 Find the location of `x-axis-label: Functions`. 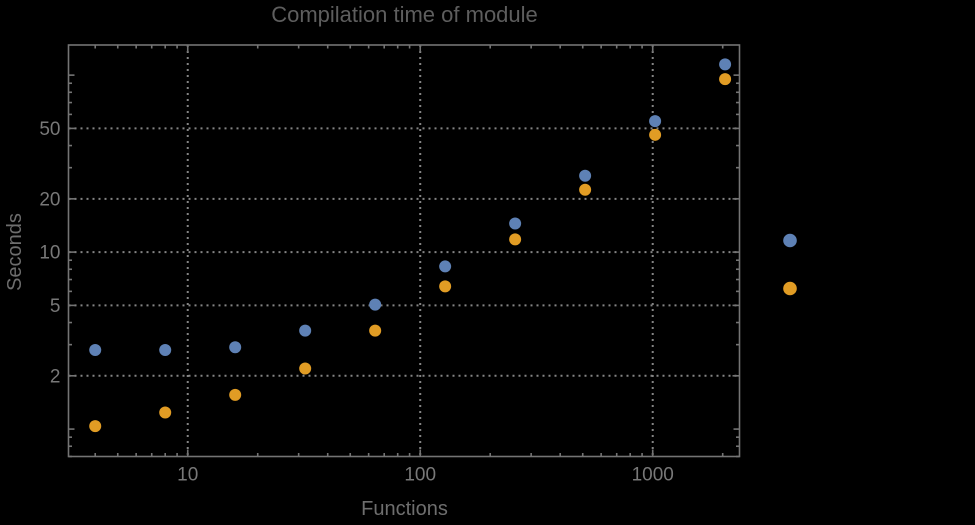

x-axis-label: Functions is located at coordinates (404, 509).